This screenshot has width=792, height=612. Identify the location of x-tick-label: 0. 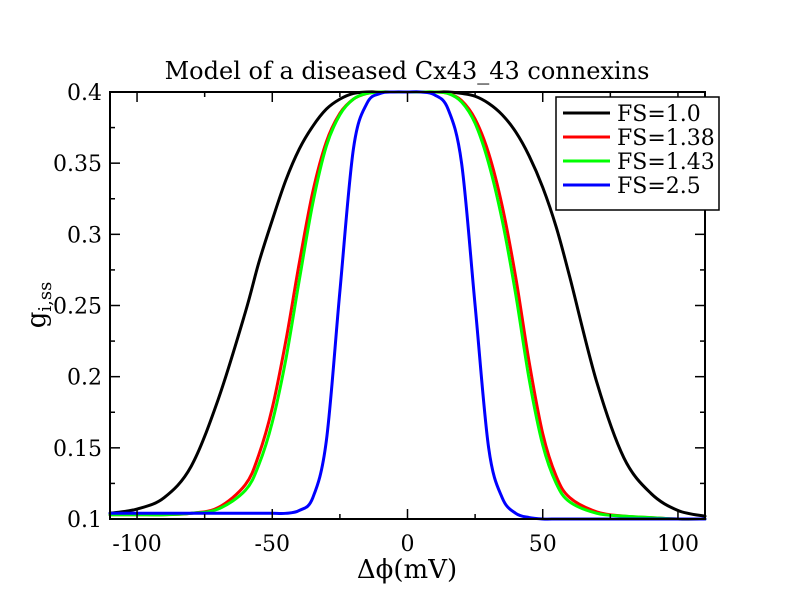
(408, 544).